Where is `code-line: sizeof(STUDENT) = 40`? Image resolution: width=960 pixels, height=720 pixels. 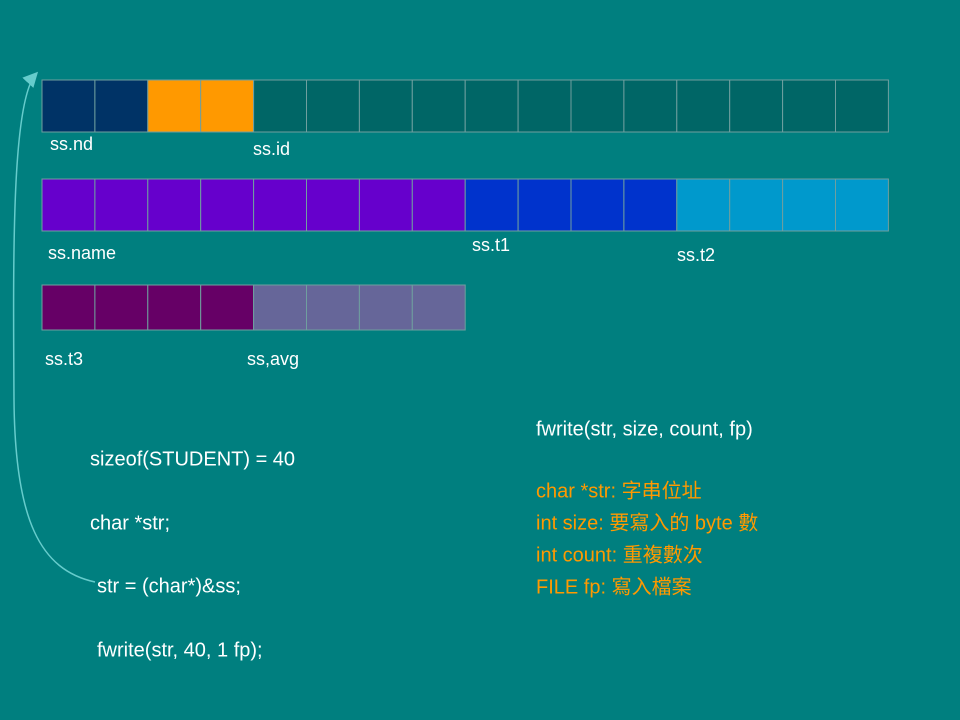 code-line: sizeof(STUDENT) = 40 is located at coordinates (192, 459).